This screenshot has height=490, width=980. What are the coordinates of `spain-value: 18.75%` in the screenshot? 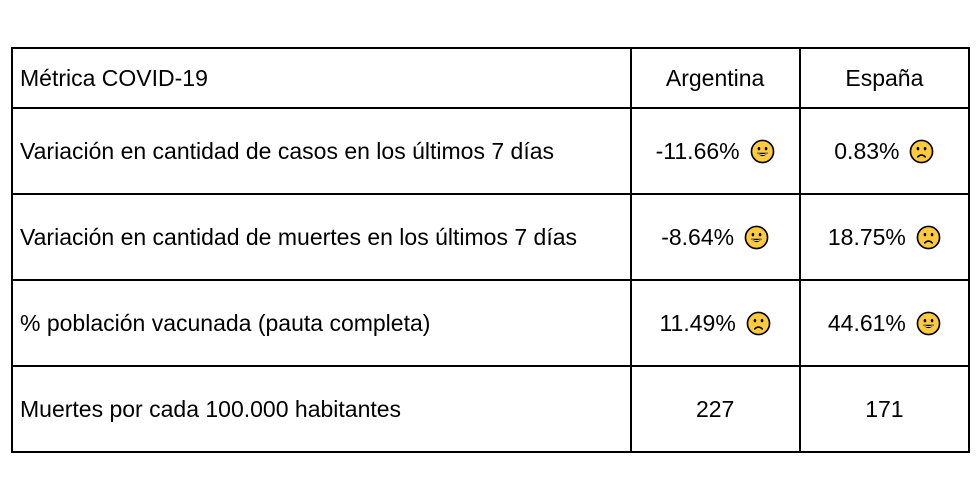 It's located at (866, 236).